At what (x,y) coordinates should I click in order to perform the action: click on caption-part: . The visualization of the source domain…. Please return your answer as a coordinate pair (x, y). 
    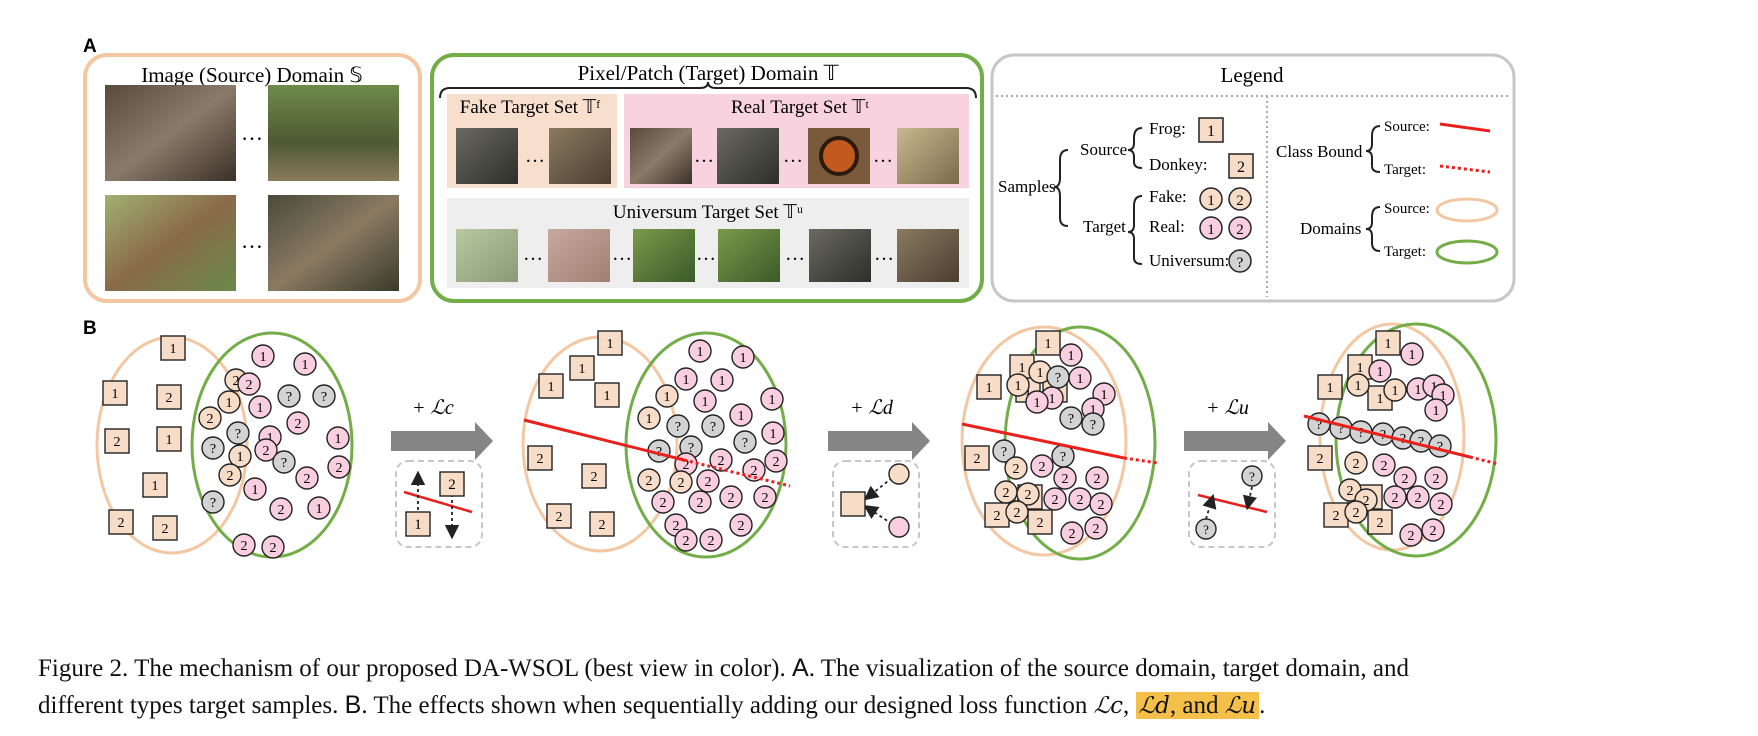
    Looking at the image, I should click on (1109, 668).